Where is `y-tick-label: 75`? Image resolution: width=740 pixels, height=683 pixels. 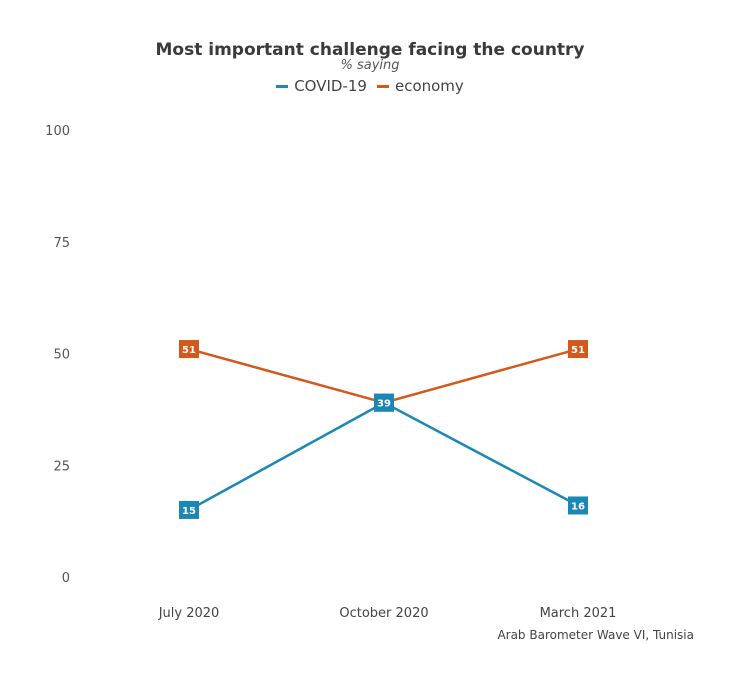
y-tick-label: 75 is located at coordinates (61, 243).